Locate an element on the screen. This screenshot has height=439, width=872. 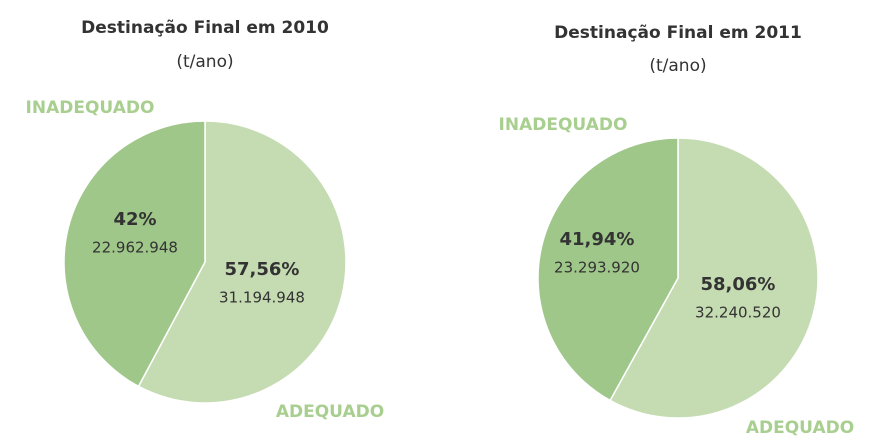
amount-label: 23.293.920 is located at coordinates (597, 268).